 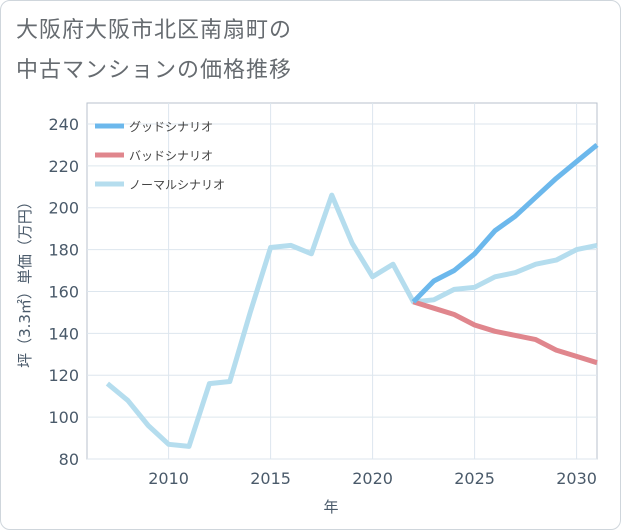 I want to click on y-tick-label: 180, so click(x=63, y=250).